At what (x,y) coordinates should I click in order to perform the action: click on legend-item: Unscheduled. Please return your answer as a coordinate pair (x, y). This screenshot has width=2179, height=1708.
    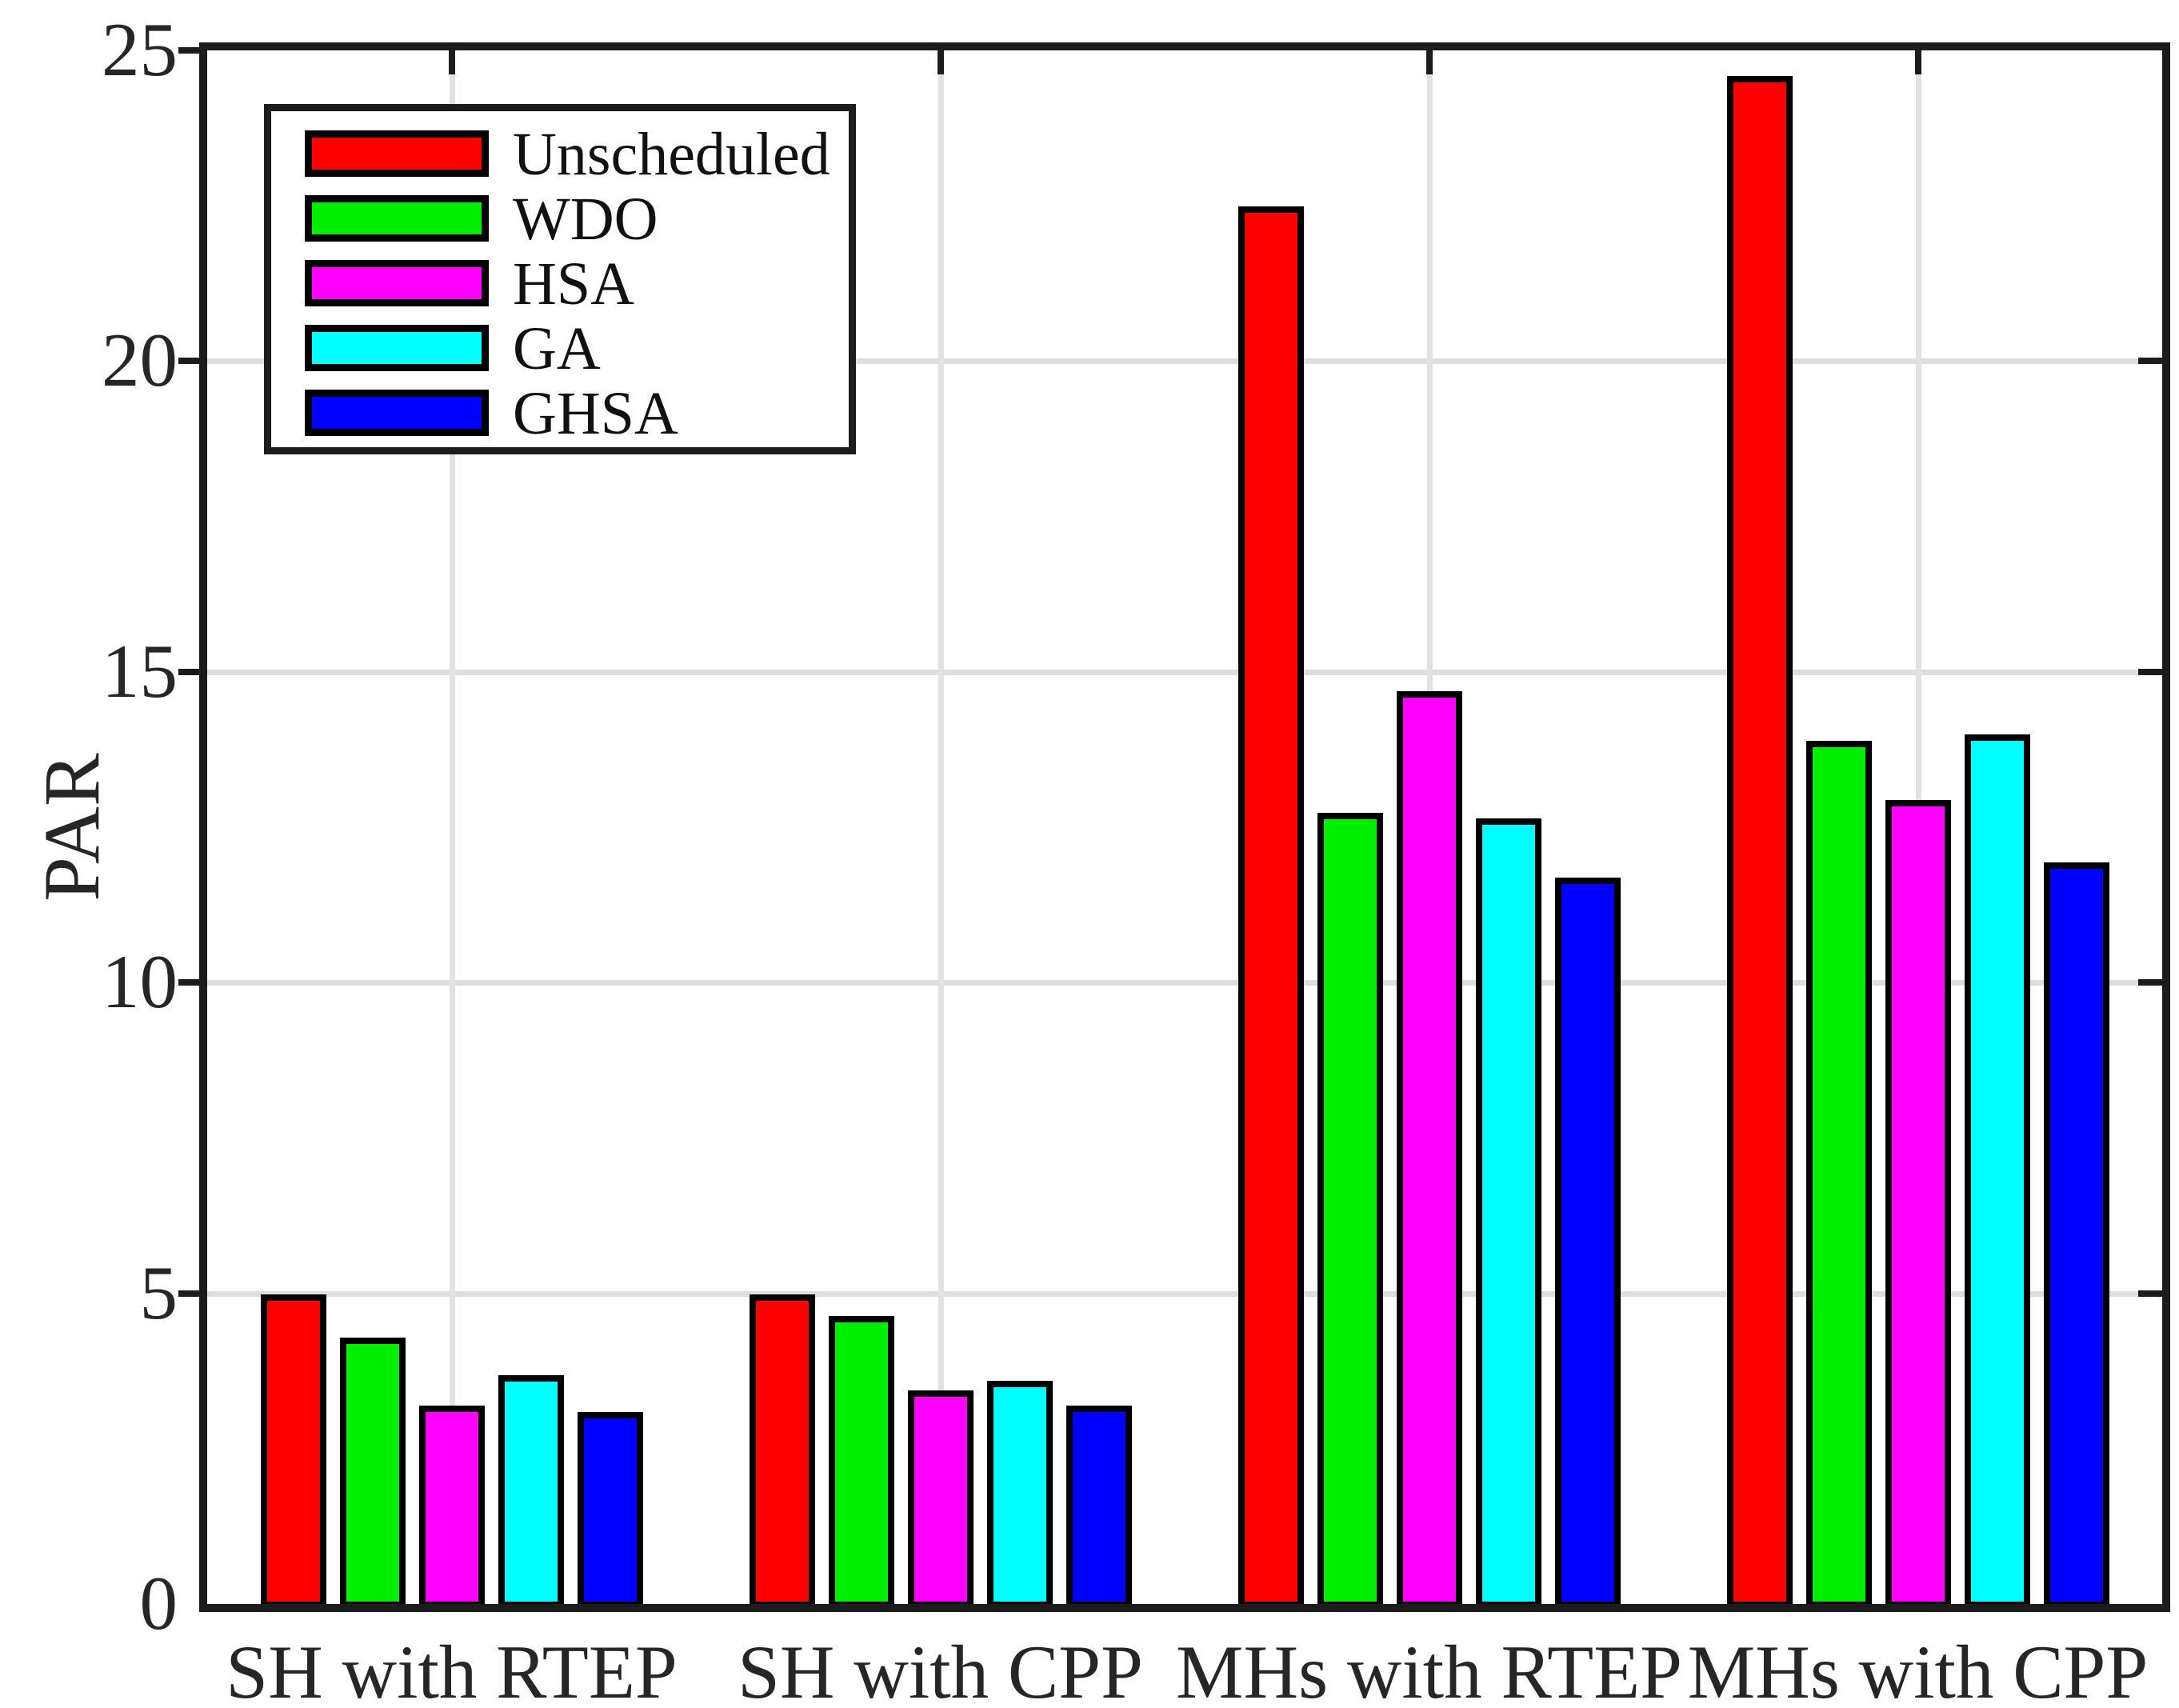
    Looking at the image, I should click on (560, 154).